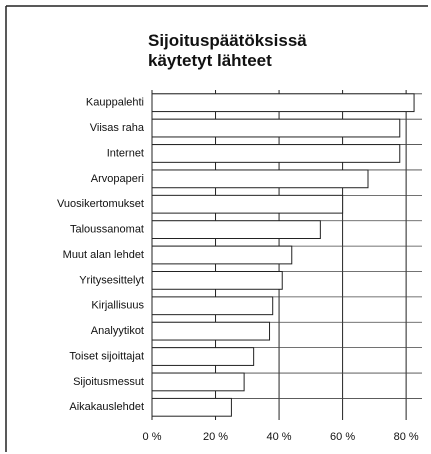  What do you see at coordinates (215, 437) in the screenshot?
I see `x-tick-label: 20 %` at bounding box center [215, 437].